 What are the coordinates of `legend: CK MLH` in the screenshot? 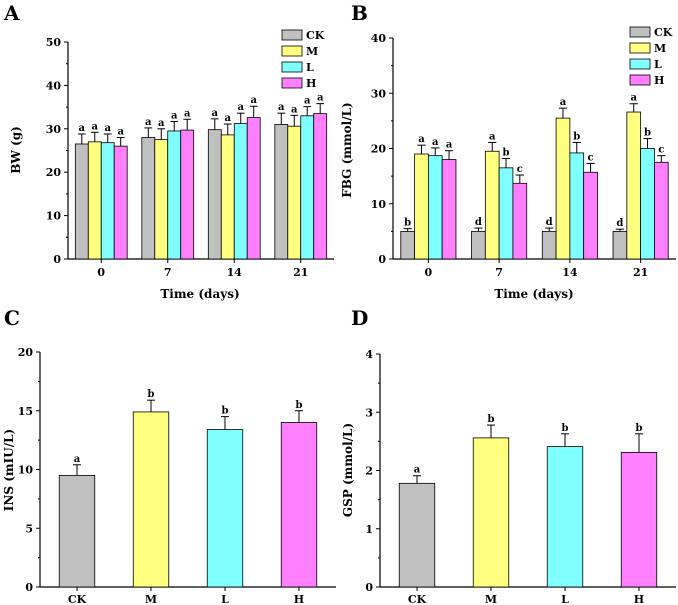 It's located at (303, 59).